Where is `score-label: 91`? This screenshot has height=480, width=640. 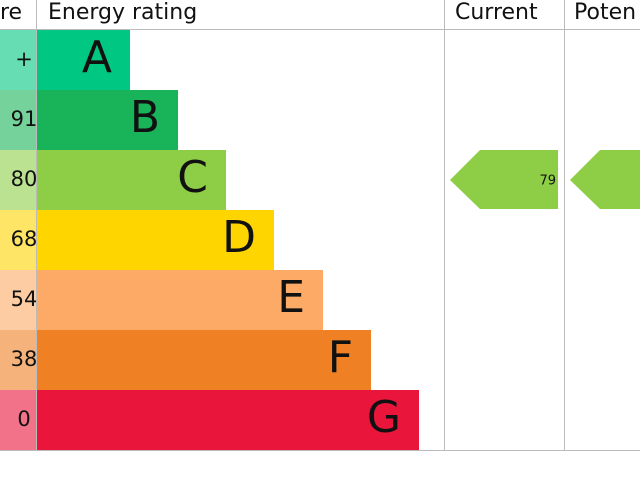
score-label: 91 is located at coordinates (24, 119).